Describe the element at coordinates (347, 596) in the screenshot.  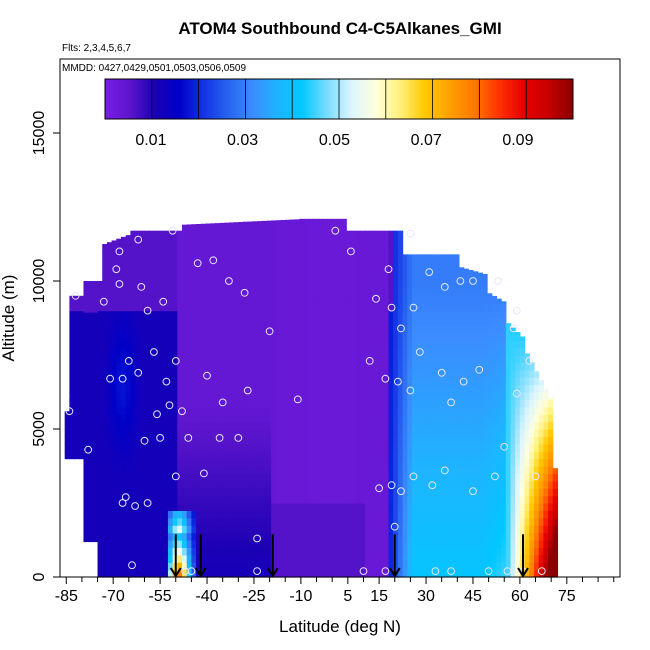
I see `x-tick-label: 5` at that location.